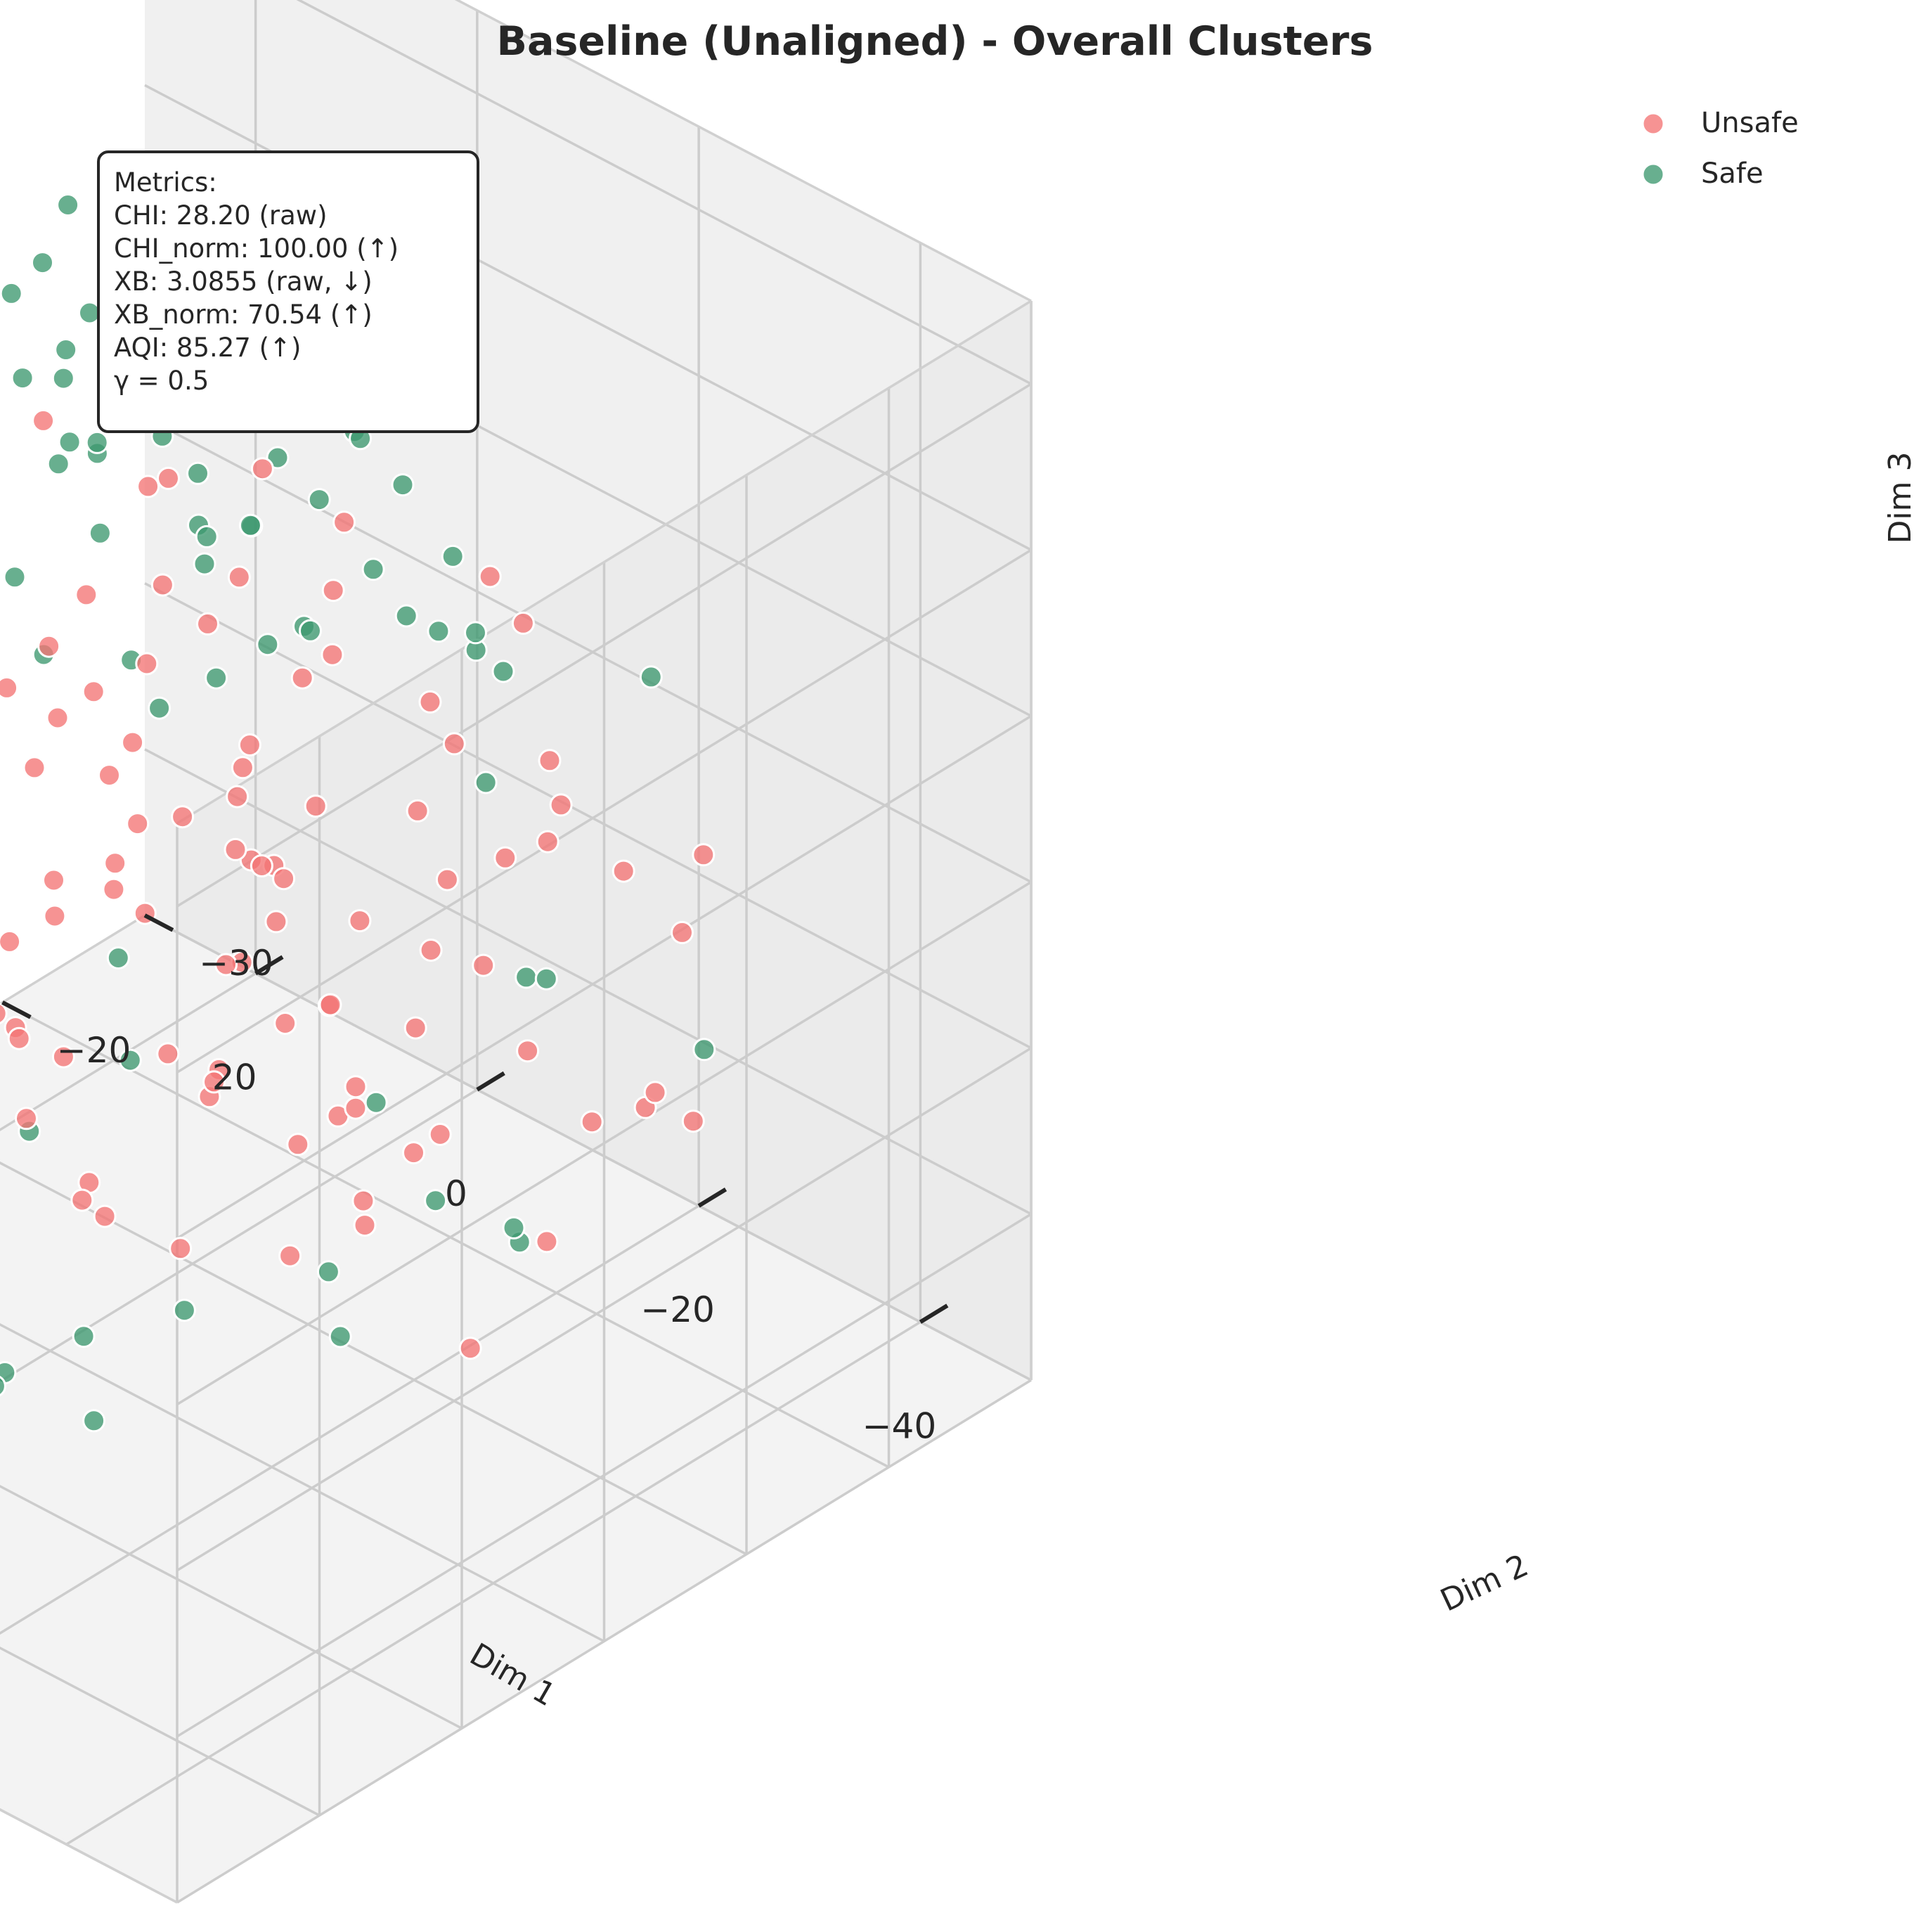 This screenshot has width=1914, height=1932. I want to click on metric-chi-norm: CHI_norm: 100.00 (↑), so click(256, 248).